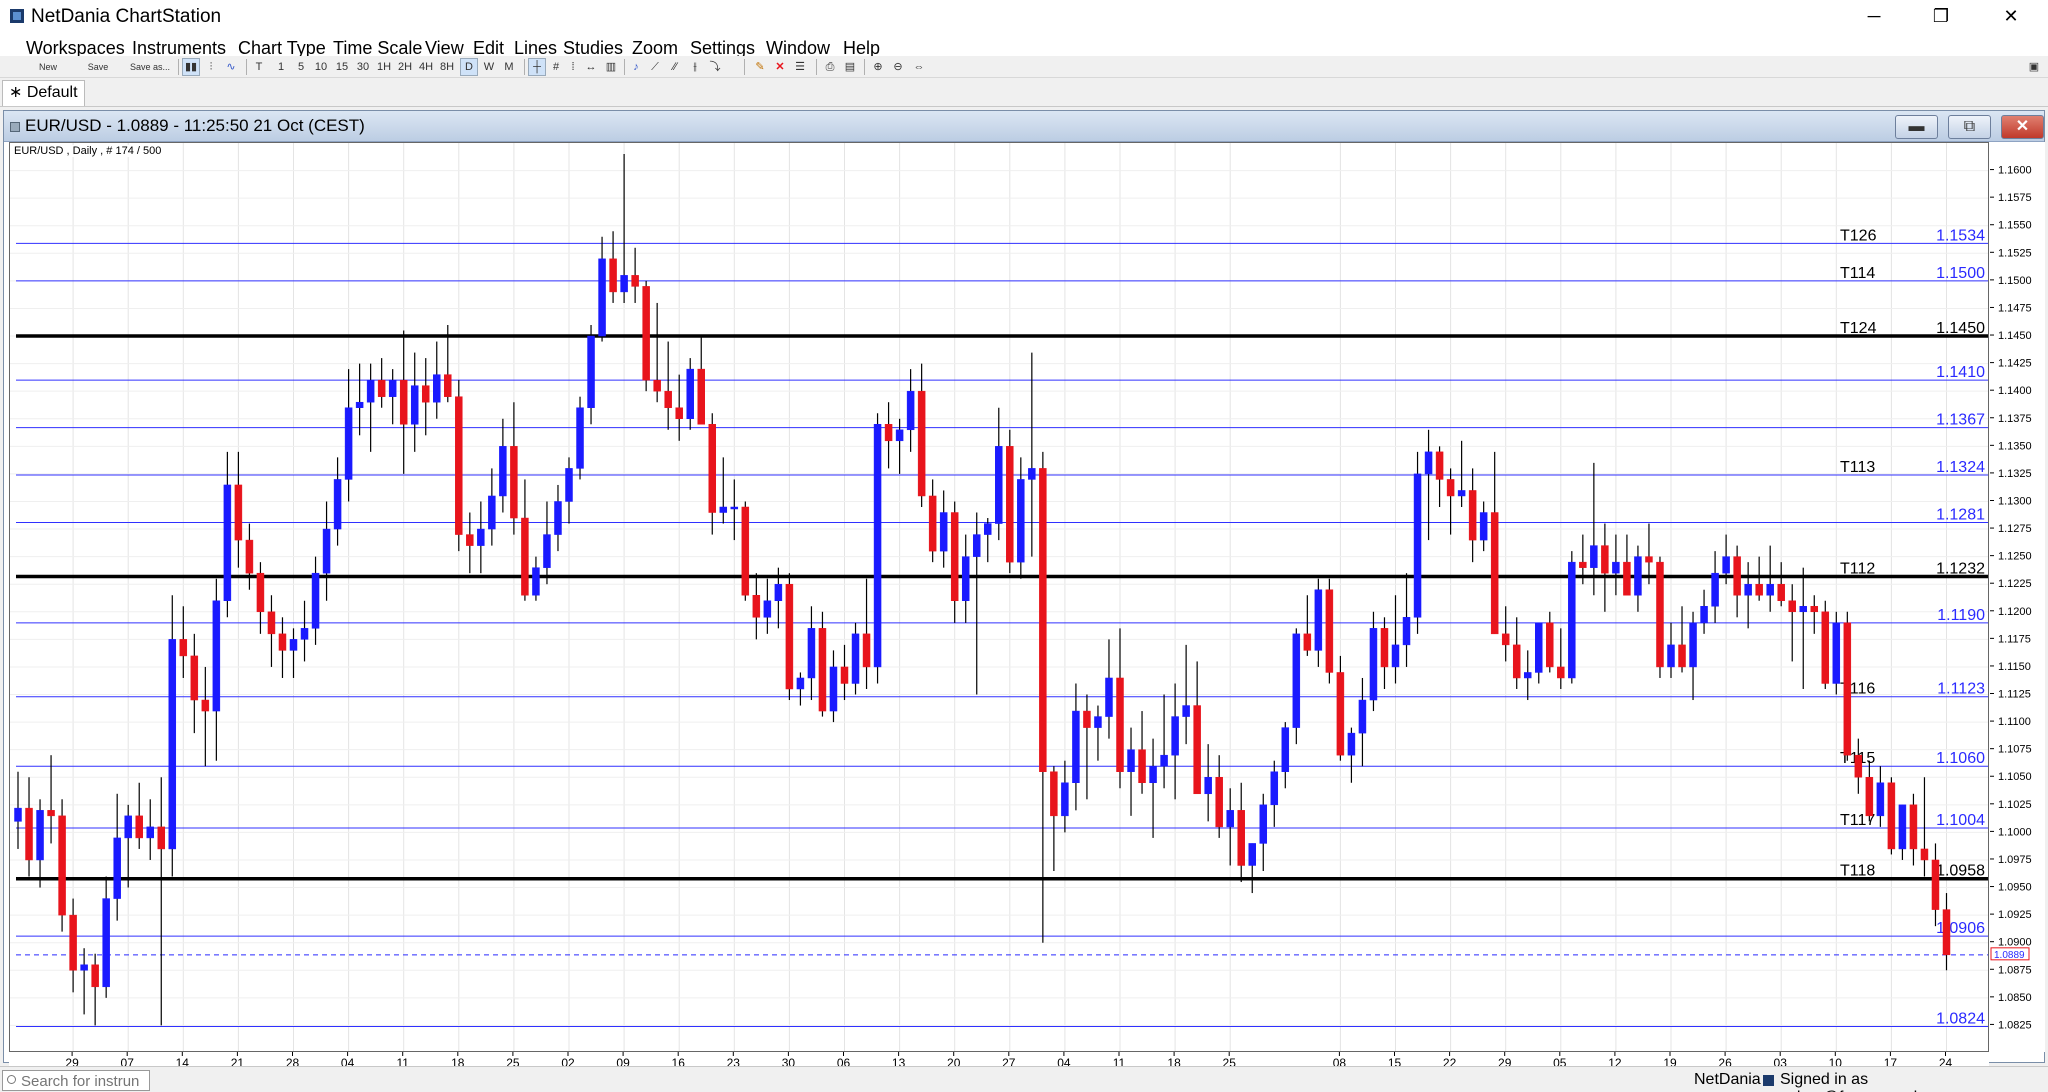 The image size is (2048, 1092). Describe the element at coordinates (2015, 805) in the screenshot. I see `y-tick-label: 1.1025` at that location.